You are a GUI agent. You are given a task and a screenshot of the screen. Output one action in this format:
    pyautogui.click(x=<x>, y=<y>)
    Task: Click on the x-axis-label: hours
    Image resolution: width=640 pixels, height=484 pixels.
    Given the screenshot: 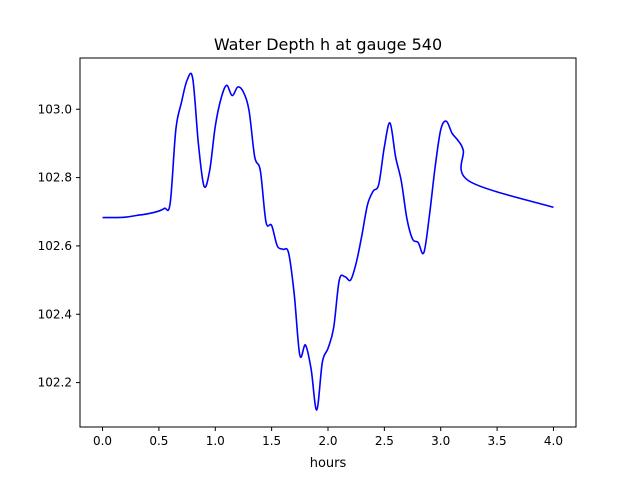 What is the action you would take?
    pyautogui.click(x=328, y=463)
    